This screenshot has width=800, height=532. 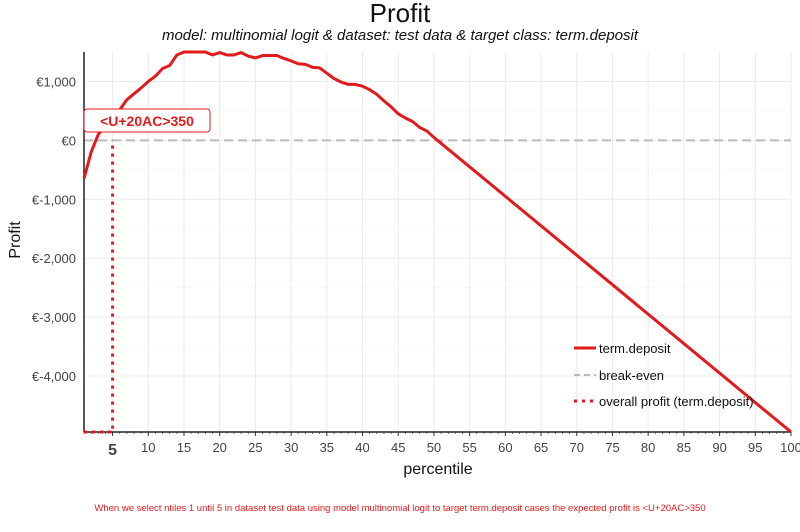 What do you see at coordinates (99, 287) in the screenshot?
I see `series-line-overall-profit-term-deposit` at bounding box center [99, 287].